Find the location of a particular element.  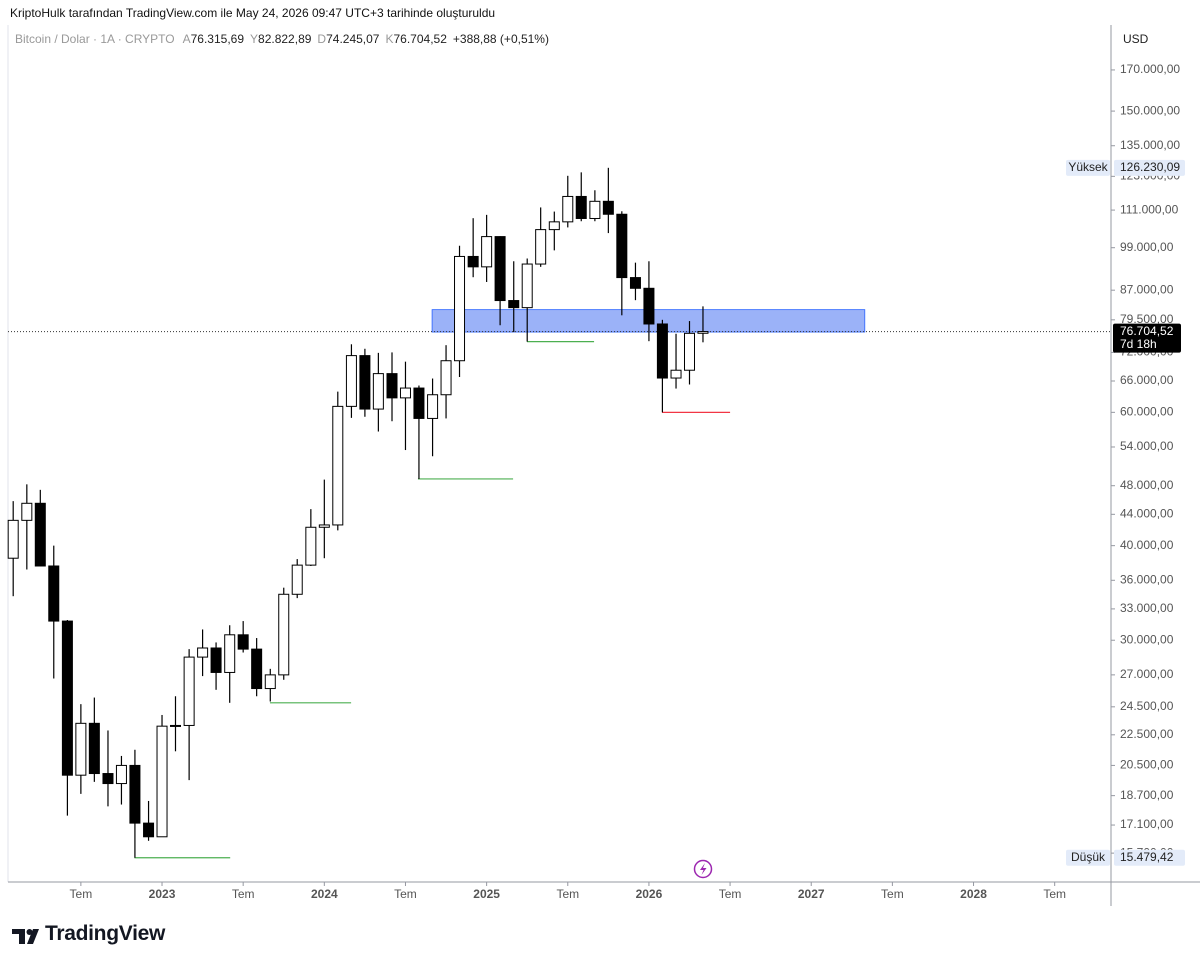

y-tick-label: 22.500,00 is located at coordinates (1147, 734).